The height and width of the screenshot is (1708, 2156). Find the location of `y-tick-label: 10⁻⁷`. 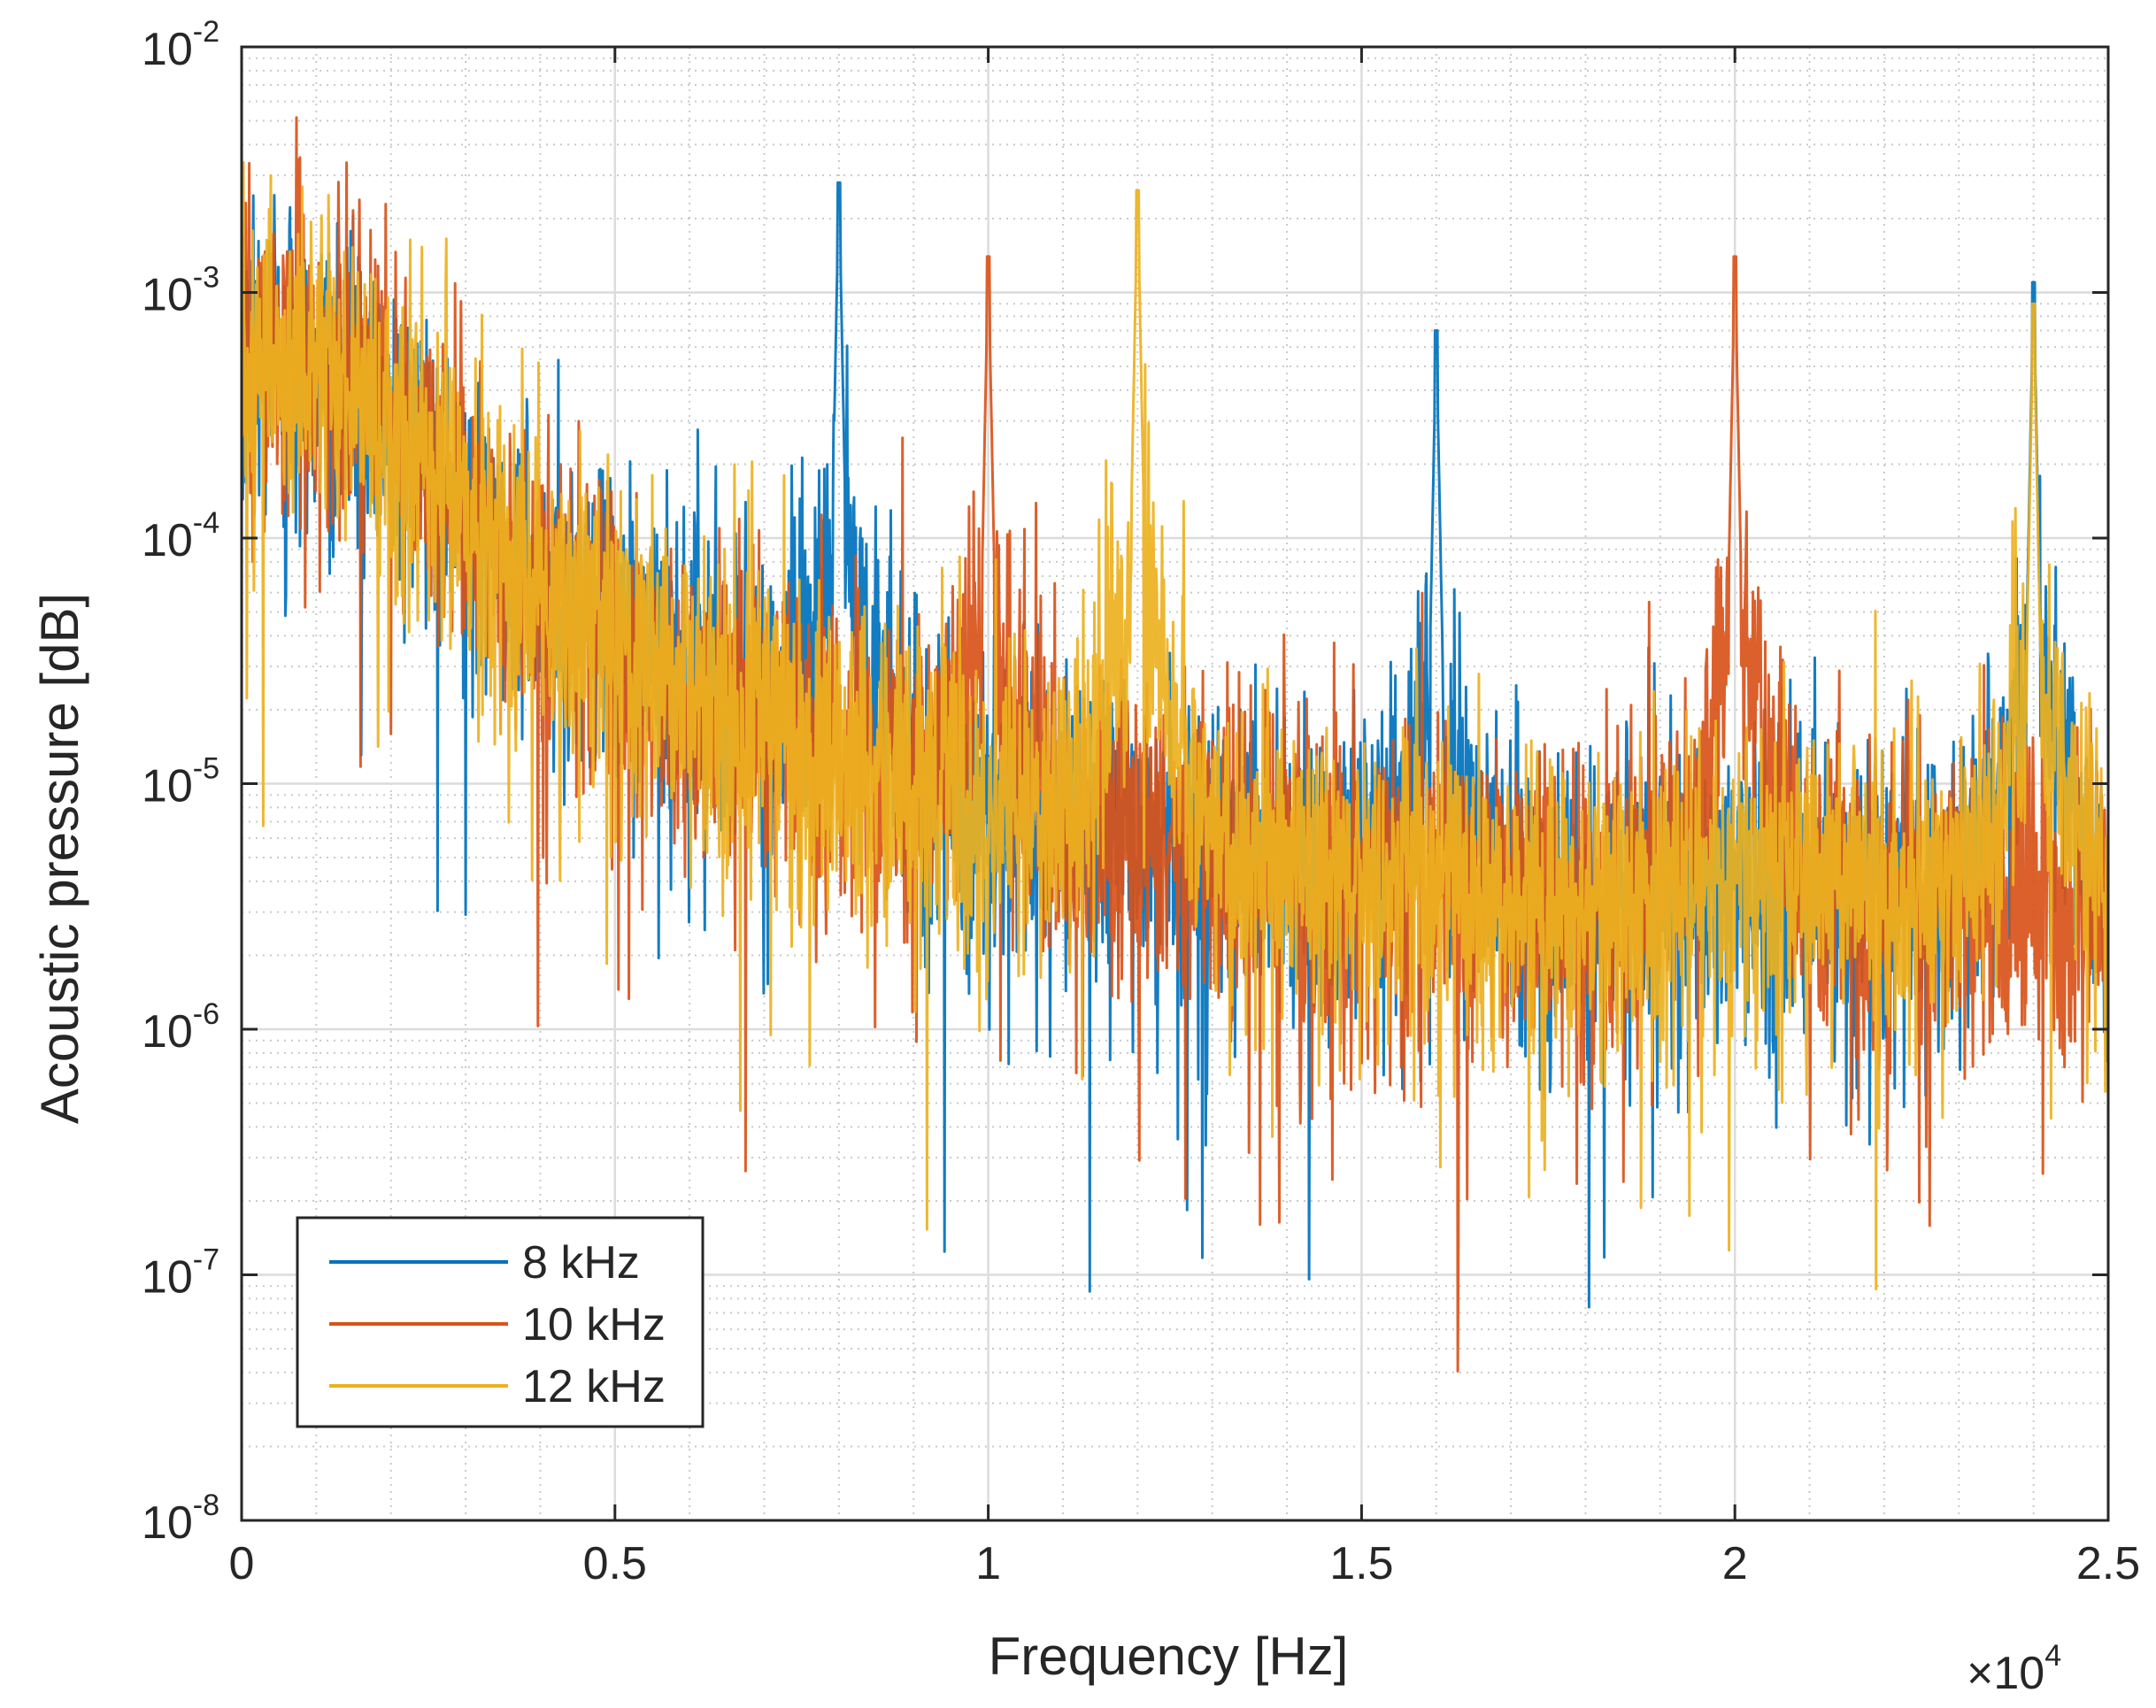

y-tick-label: 10⁻⁷ is located at coordinates (180, 1273).